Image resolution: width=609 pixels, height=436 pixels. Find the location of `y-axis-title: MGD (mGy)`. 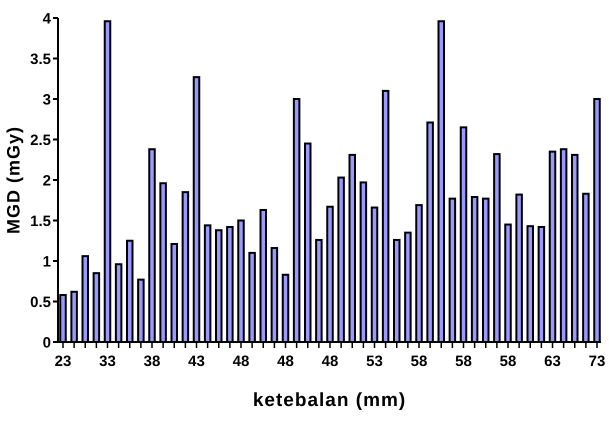

y-axis-title: MGD (mGy) is located at coordinates (13, 180).